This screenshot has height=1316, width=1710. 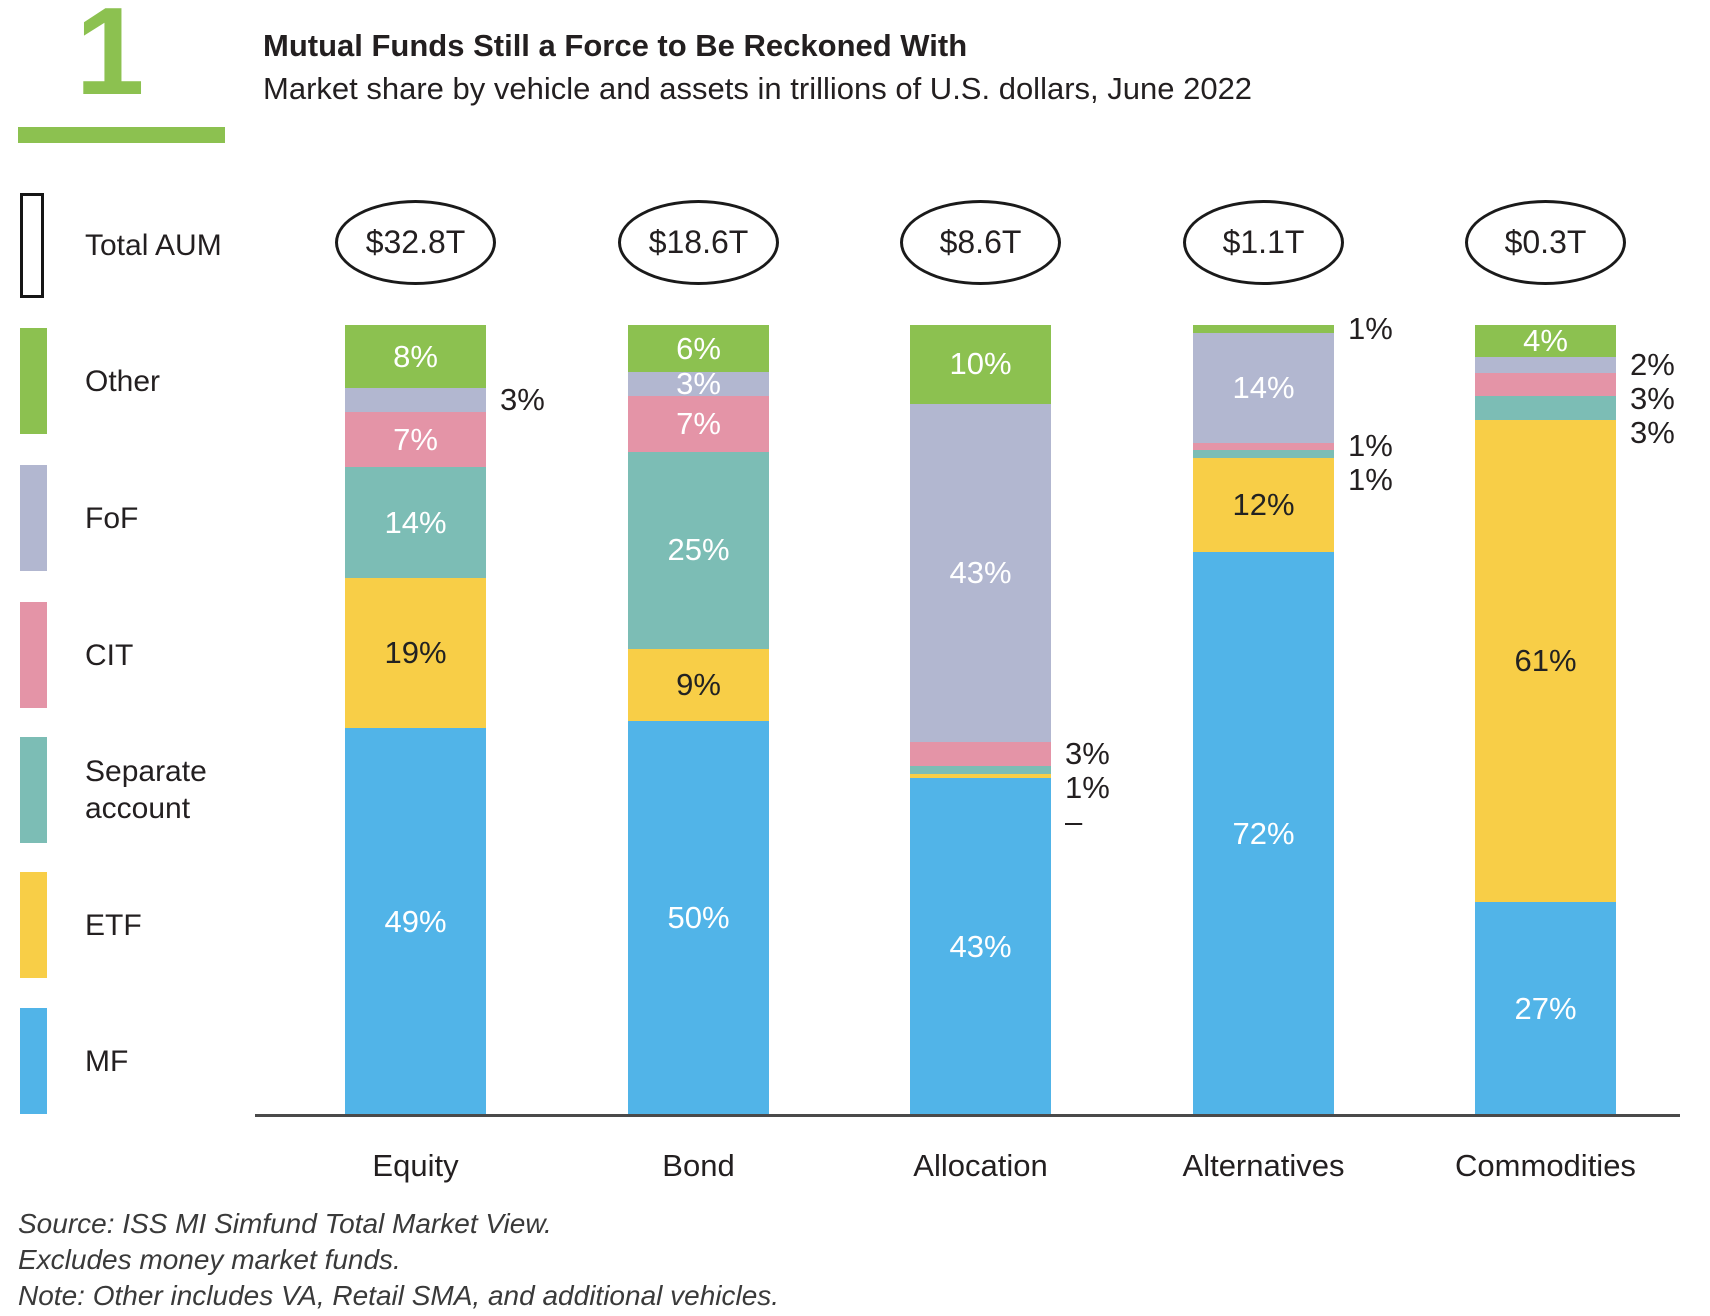 I want to click on segment-value-label: 10%, so click(x=980, y=364).